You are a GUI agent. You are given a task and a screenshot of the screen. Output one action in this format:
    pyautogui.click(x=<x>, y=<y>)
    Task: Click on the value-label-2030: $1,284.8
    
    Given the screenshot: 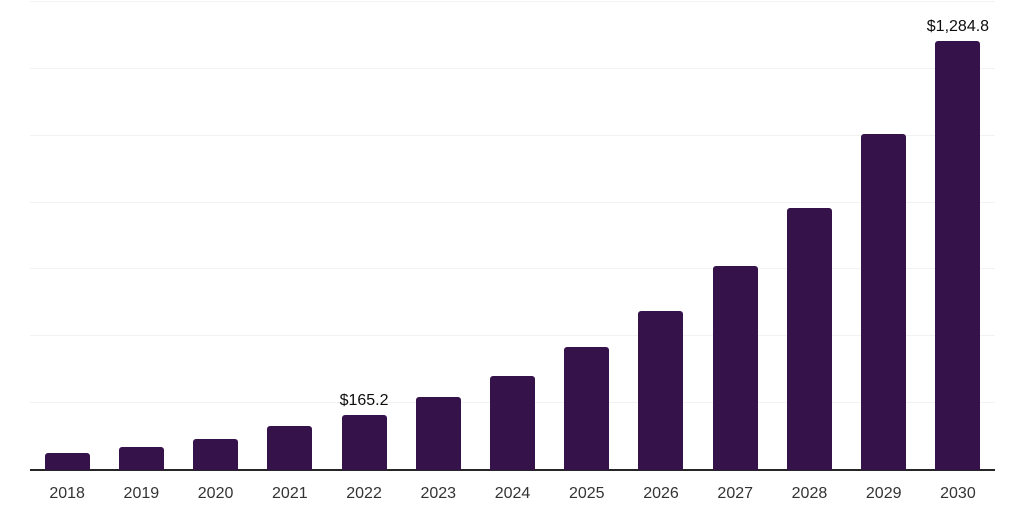 What is the action you would take?
    pyautogui.click(x=958, y=26)
    